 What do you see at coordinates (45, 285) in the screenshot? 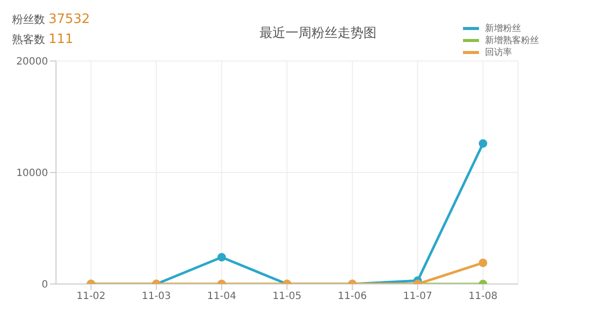
I see `y-tick-label: 0` at bounding box center [45, 285].